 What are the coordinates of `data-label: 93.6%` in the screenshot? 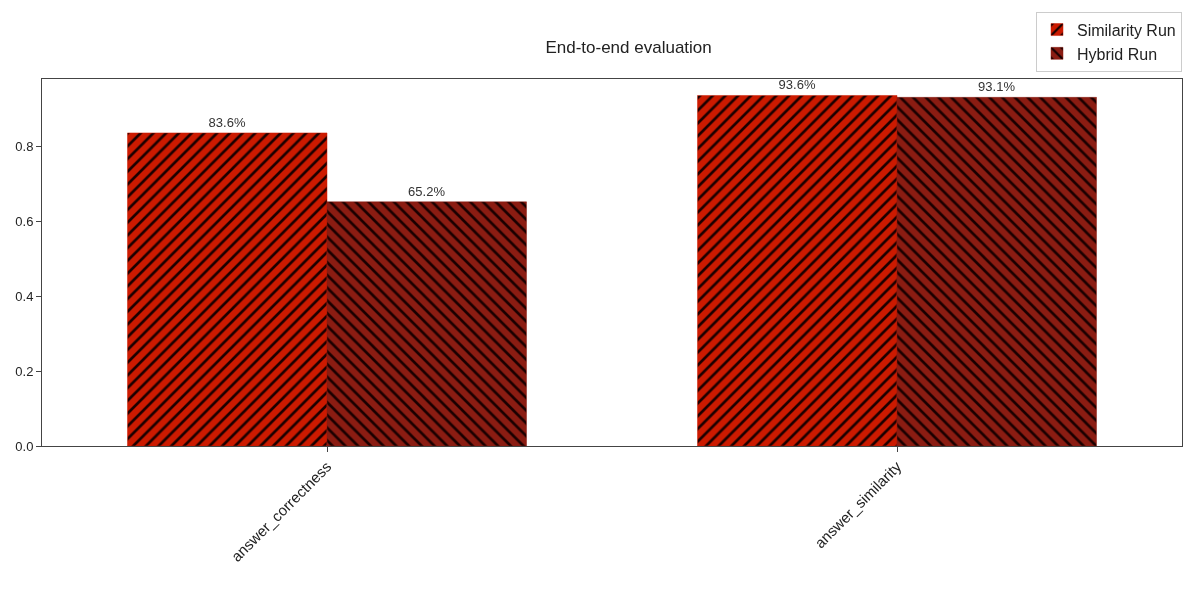 It's located at (797, 85).